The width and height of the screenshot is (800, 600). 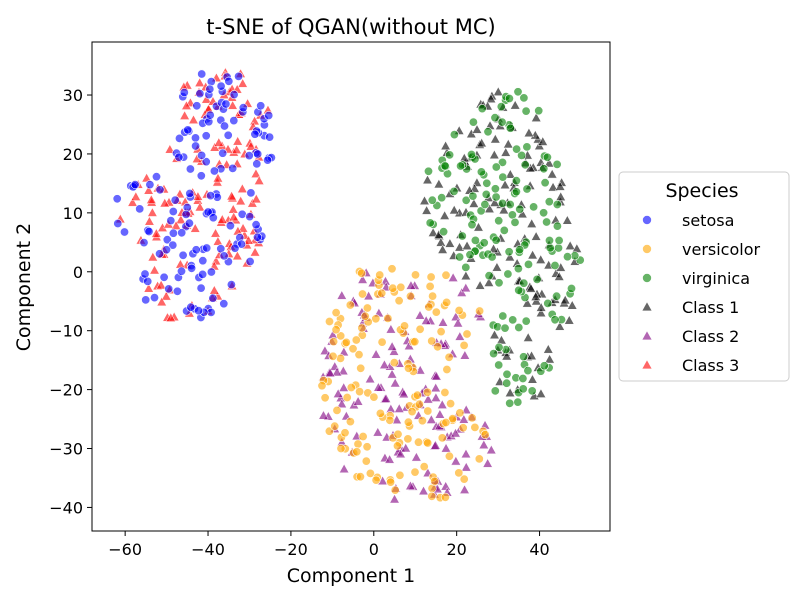 I want to click on y-tick-label: −20, so click(x=66, y=390).